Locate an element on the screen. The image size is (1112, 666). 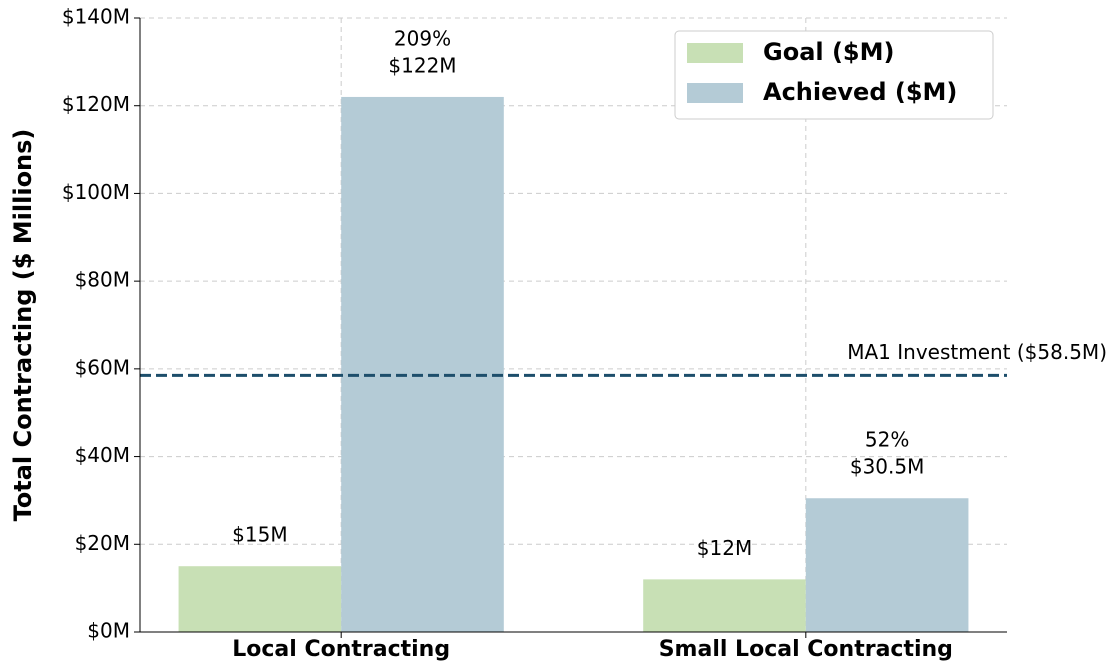
x-tick-label: Local Contracting is located at coordinates (341, 649).